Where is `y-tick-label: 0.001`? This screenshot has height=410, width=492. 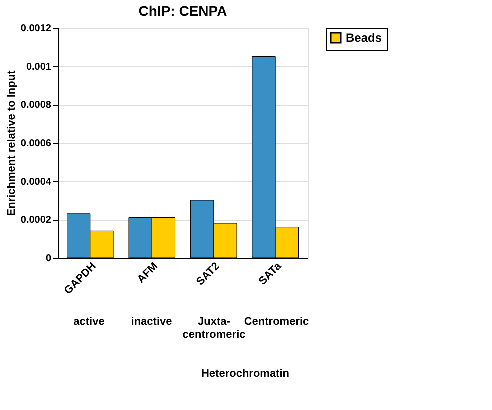 y-tick-label: 0.001 is located at coordinates (39, 67).